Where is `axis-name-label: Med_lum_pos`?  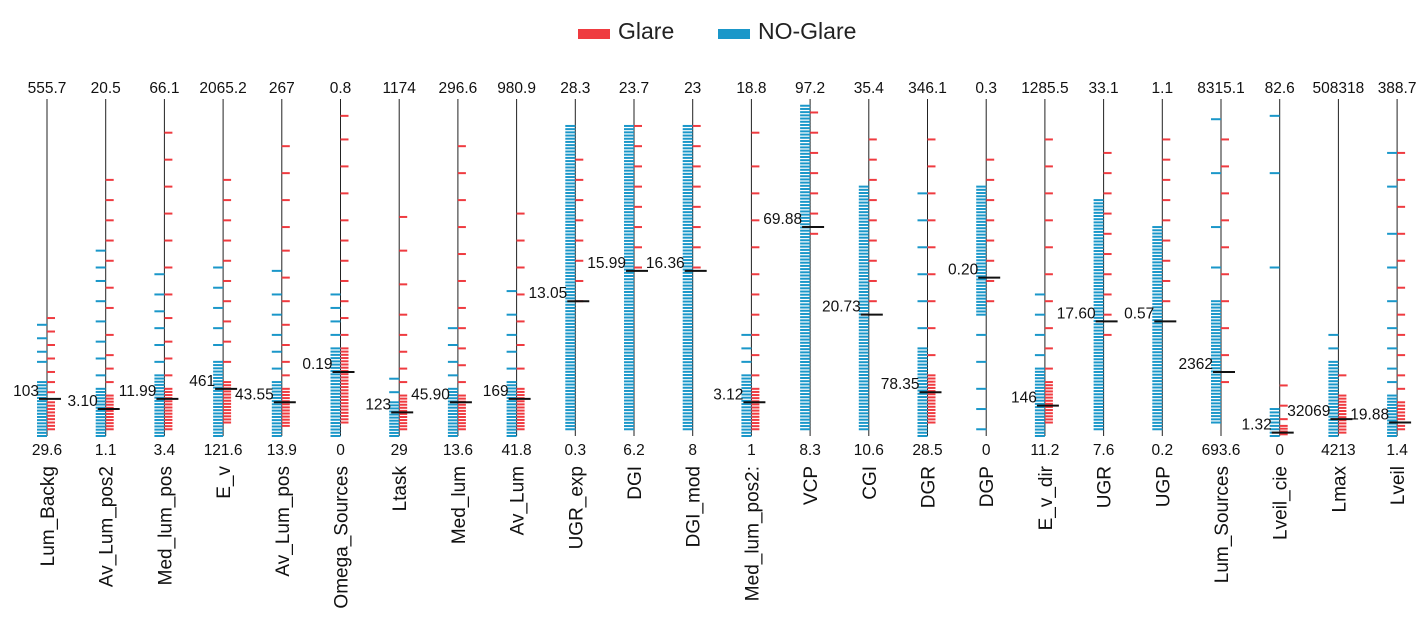 axis-name-label: Med_lum_pos is located at coordinates (165, 525).